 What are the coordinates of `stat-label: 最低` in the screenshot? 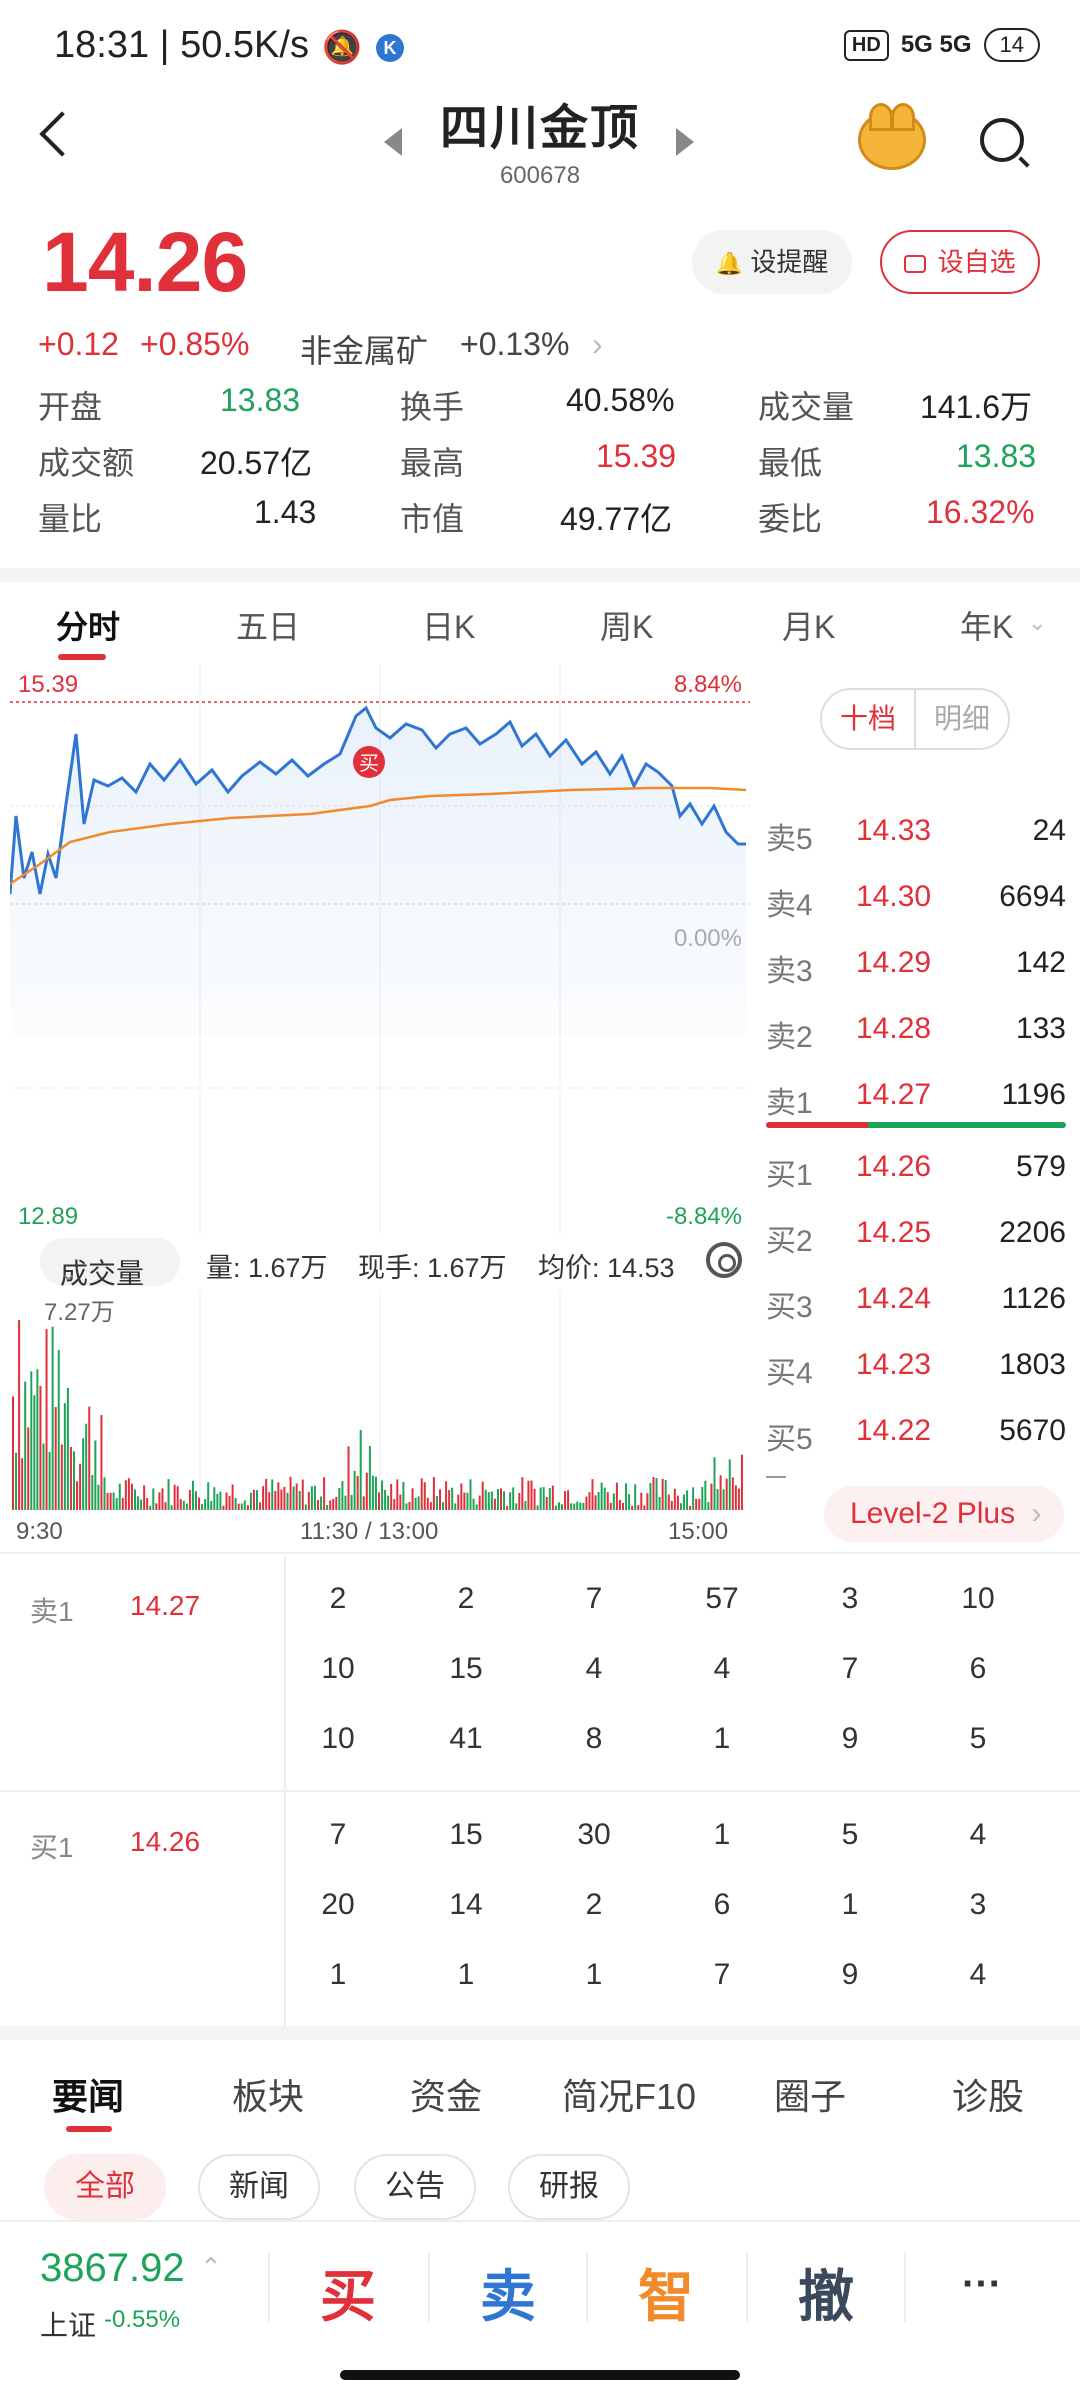 It's located at (790, 463).